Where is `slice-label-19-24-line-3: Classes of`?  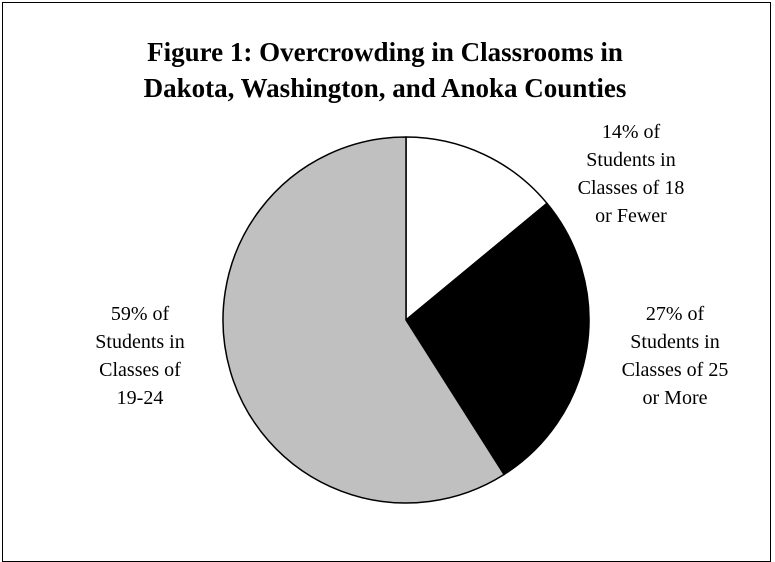 slice-label-19-24-line-3: Classes of is located at coordinates (140, 370).